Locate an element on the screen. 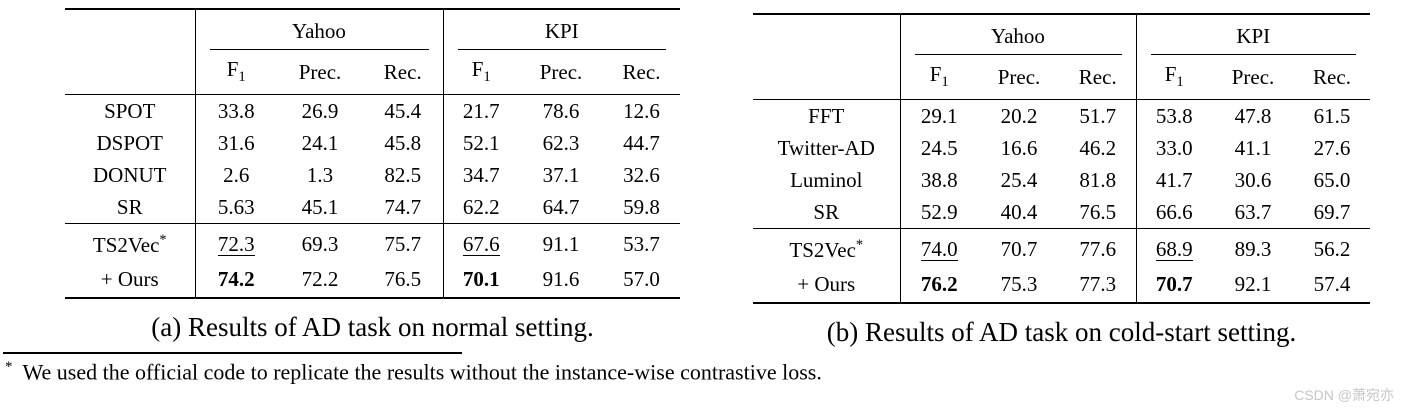  row-label: SPOT is located at coordinates (130, 110).